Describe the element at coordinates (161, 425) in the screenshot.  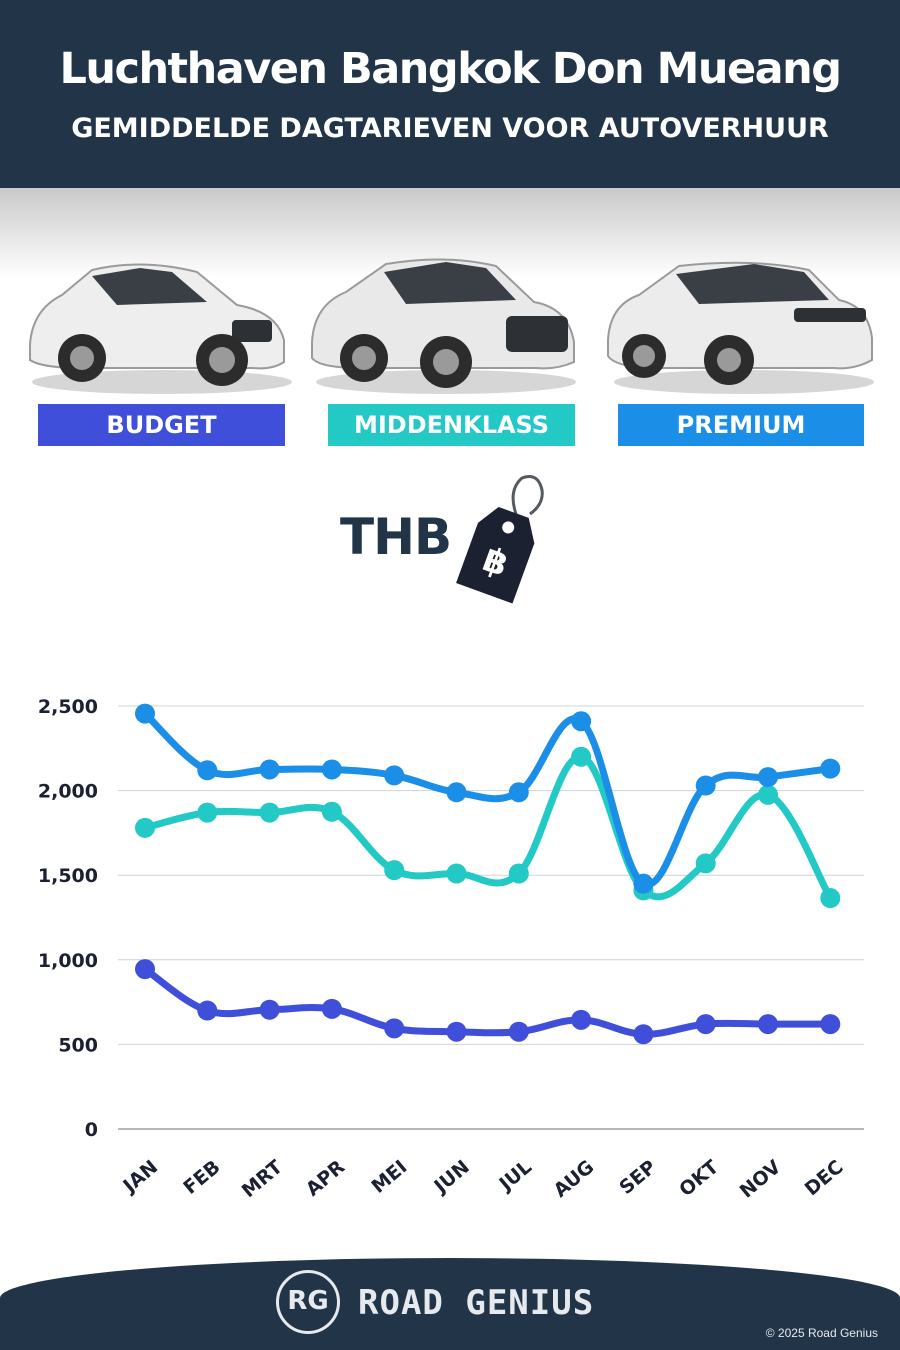
I see `budget-badge: BUDGET` at that location.